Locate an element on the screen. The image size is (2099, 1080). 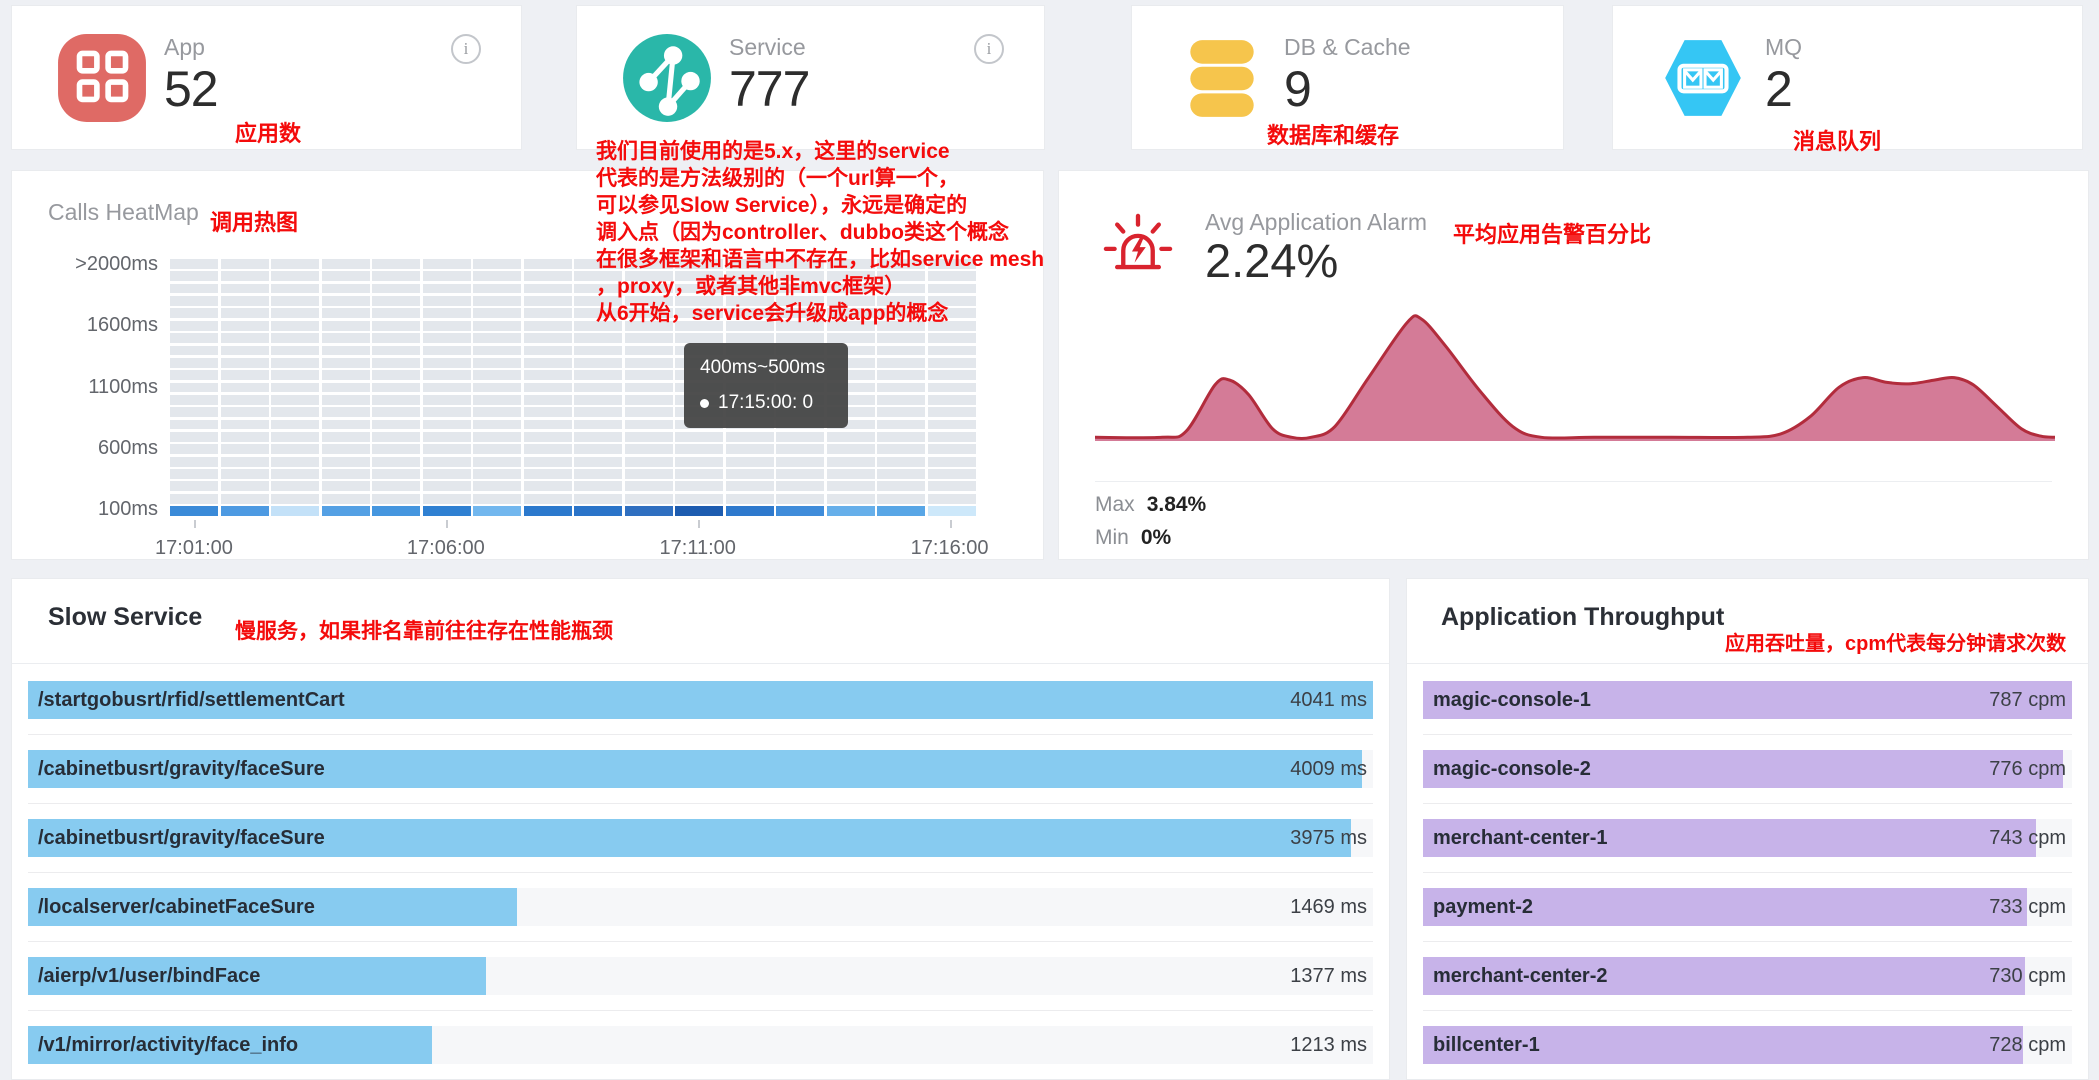
info-icon: i is located at coordinates (466, 49).